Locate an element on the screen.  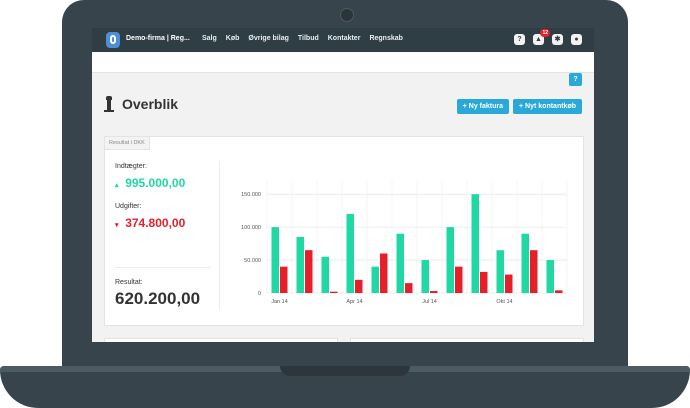
laptop-notch is located at coordinates (345, 371).